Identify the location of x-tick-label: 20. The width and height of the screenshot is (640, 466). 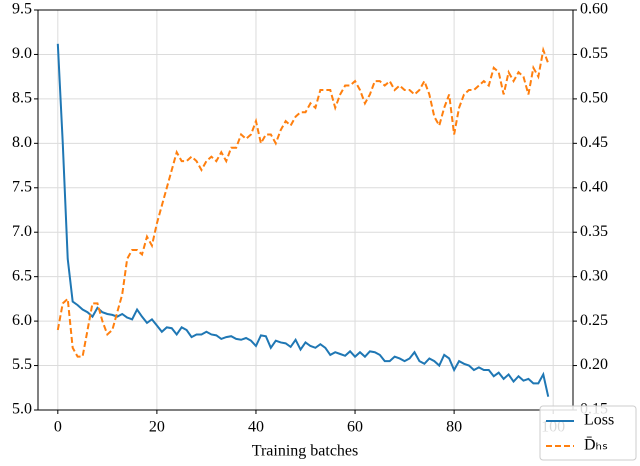
(157, 427).